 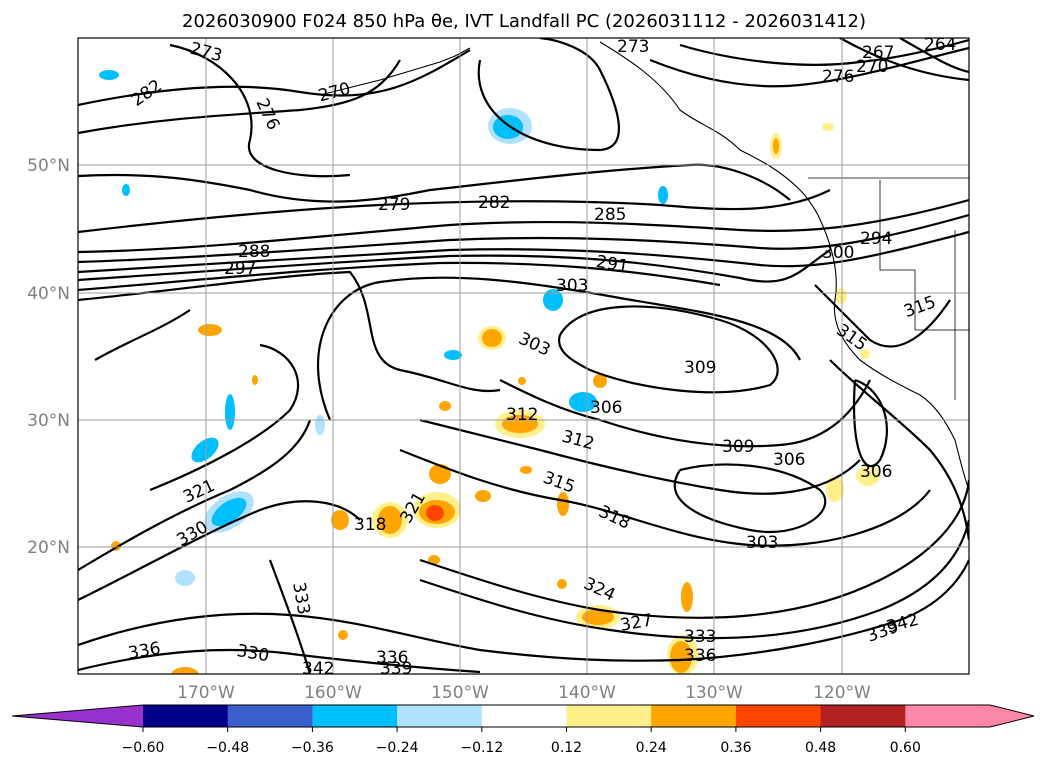 What do you see at coordinates (370, 525) in the screenshot?
I see `contour-label: 318` at bounding box center [370, 525].